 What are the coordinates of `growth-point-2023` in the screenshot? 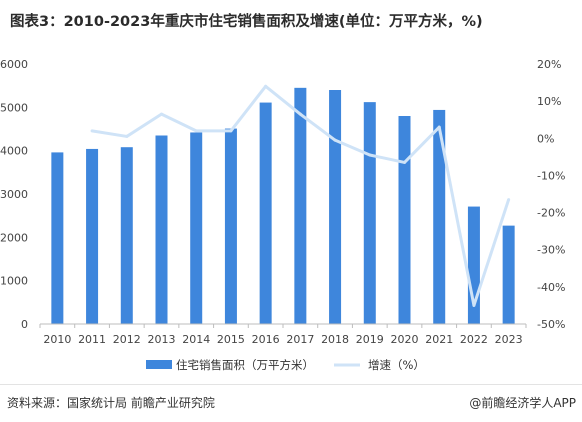 It's located at (509, 200).